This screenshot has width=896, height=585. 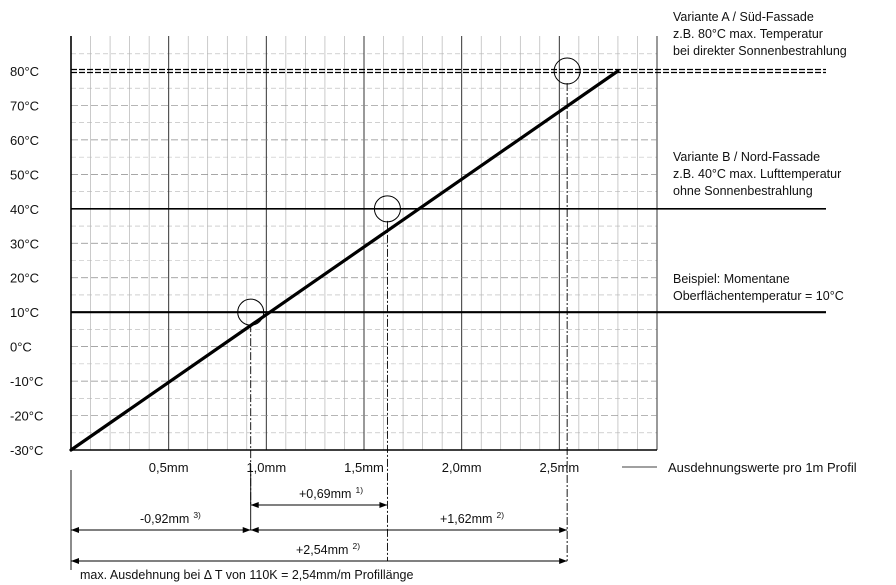 What do you see at coordinates (164, 519) in the screenshot?
I see `dimension-value: -0,92mm` at bounding box center [164, 519].